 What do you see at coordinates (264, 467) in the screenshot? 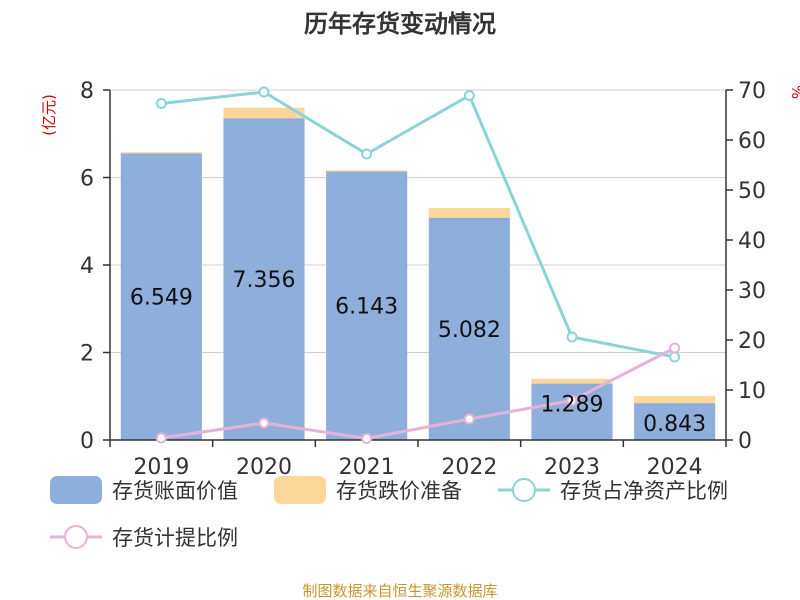
I see `x-axis-tick-label: 2020` at bounding box center [264, 467].